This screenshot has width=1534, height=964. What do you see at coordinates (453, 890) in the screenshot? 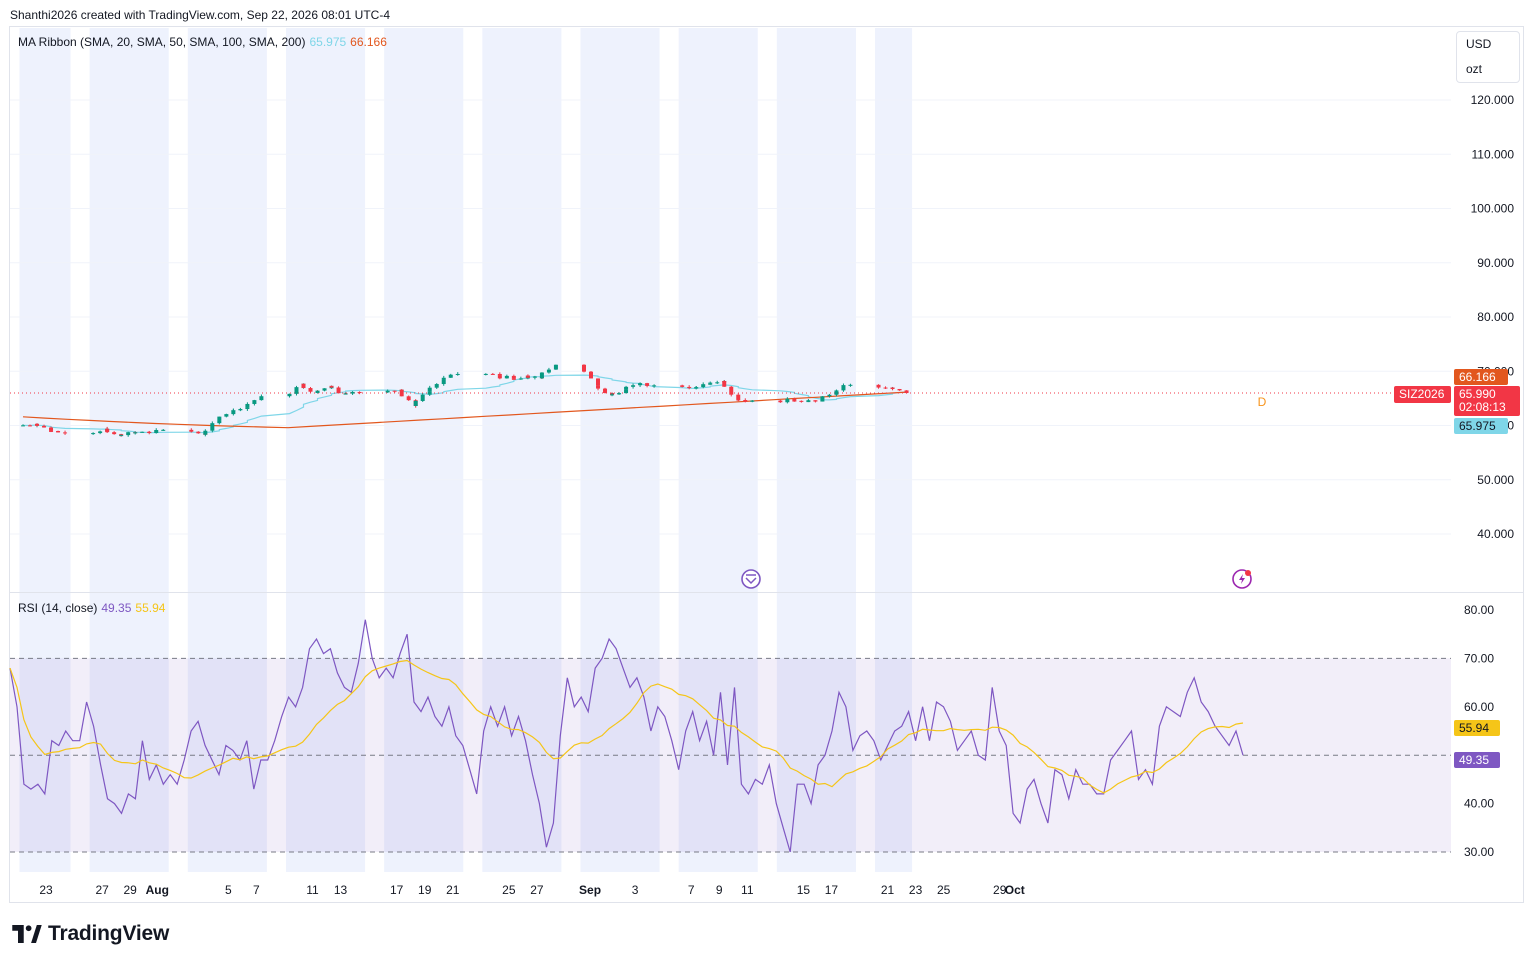
I see `time-axis-label: 21` at bounding box center [453, 890].